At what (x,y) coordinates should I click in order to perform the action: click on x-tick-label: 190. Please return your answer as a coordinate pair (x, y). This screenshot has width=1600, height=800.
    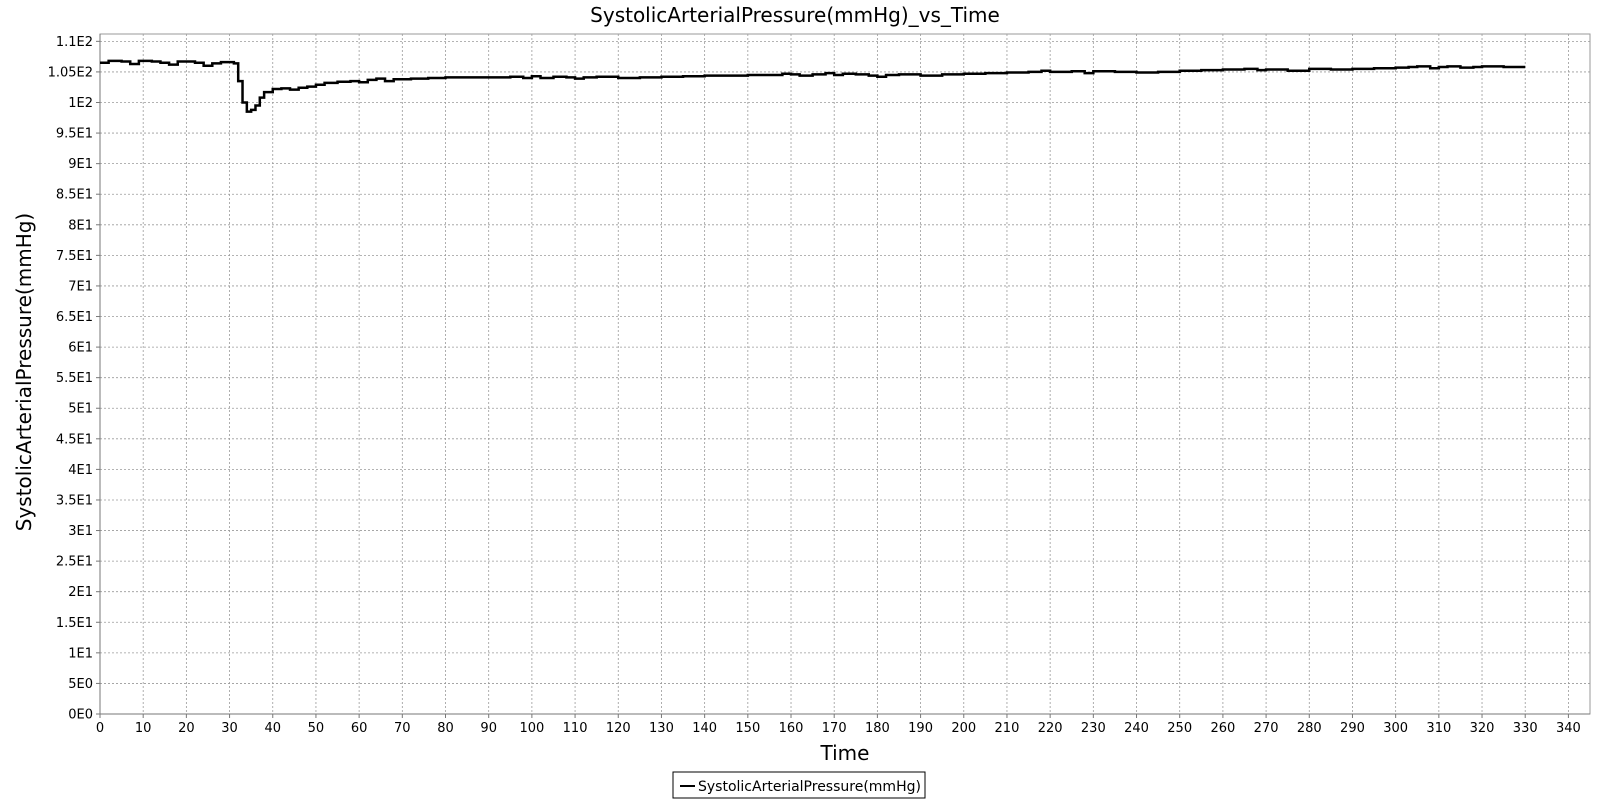
    Looking at the image, I should click on (920, 728).